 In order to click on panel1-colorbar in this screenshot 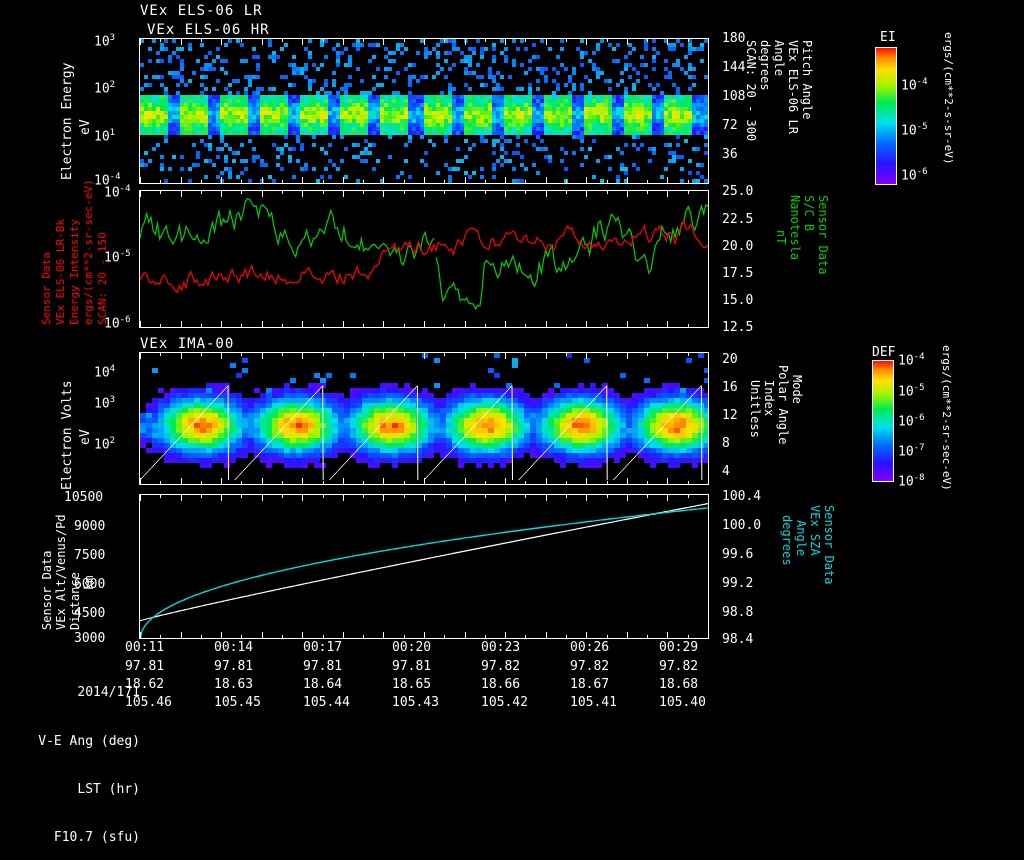, I will do `click(886, 116)`.